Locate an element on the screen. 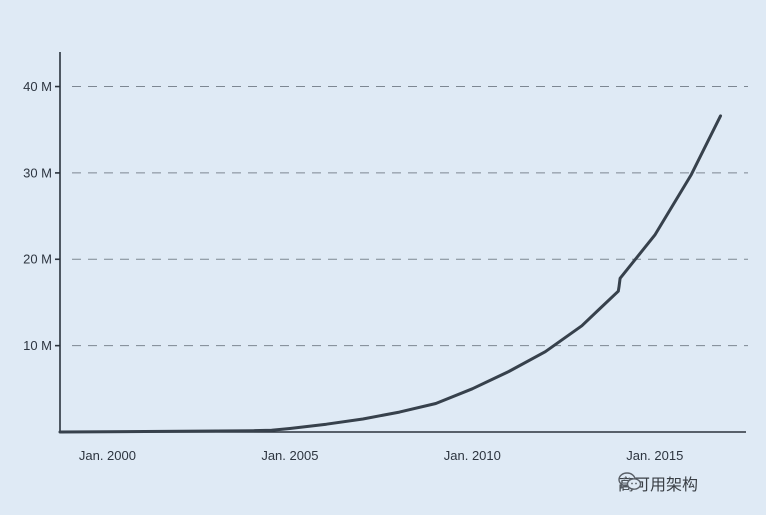 Image resolution: width=766 pixels, height=515 pixels. x-tick-label: Jan. 2005 is located at coordinates (289, 455).